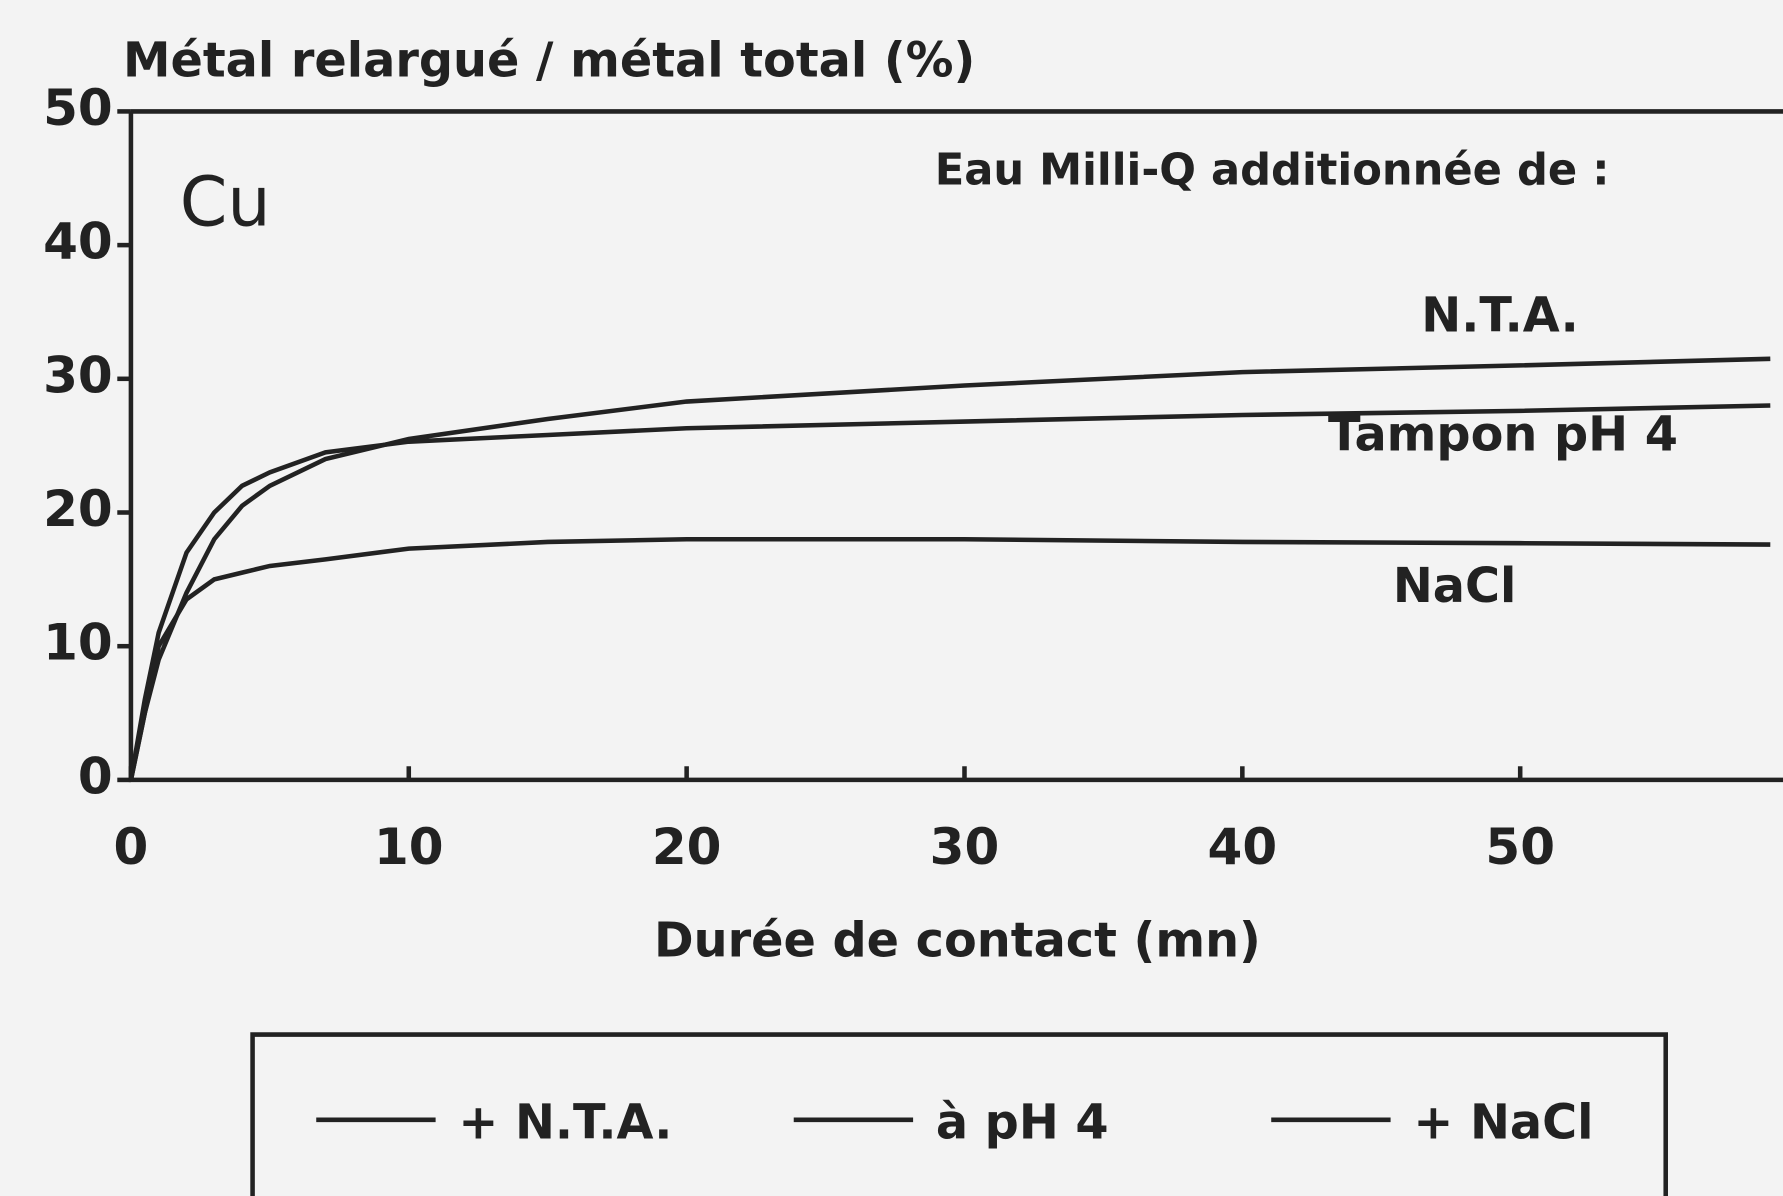 The width and height of the screenshot is (1783, 1196). What do you see at coordinates (1022, 1123) in the screenshot?
I see `legend-label: à pH 4` at bounding box center [1022, 1123].